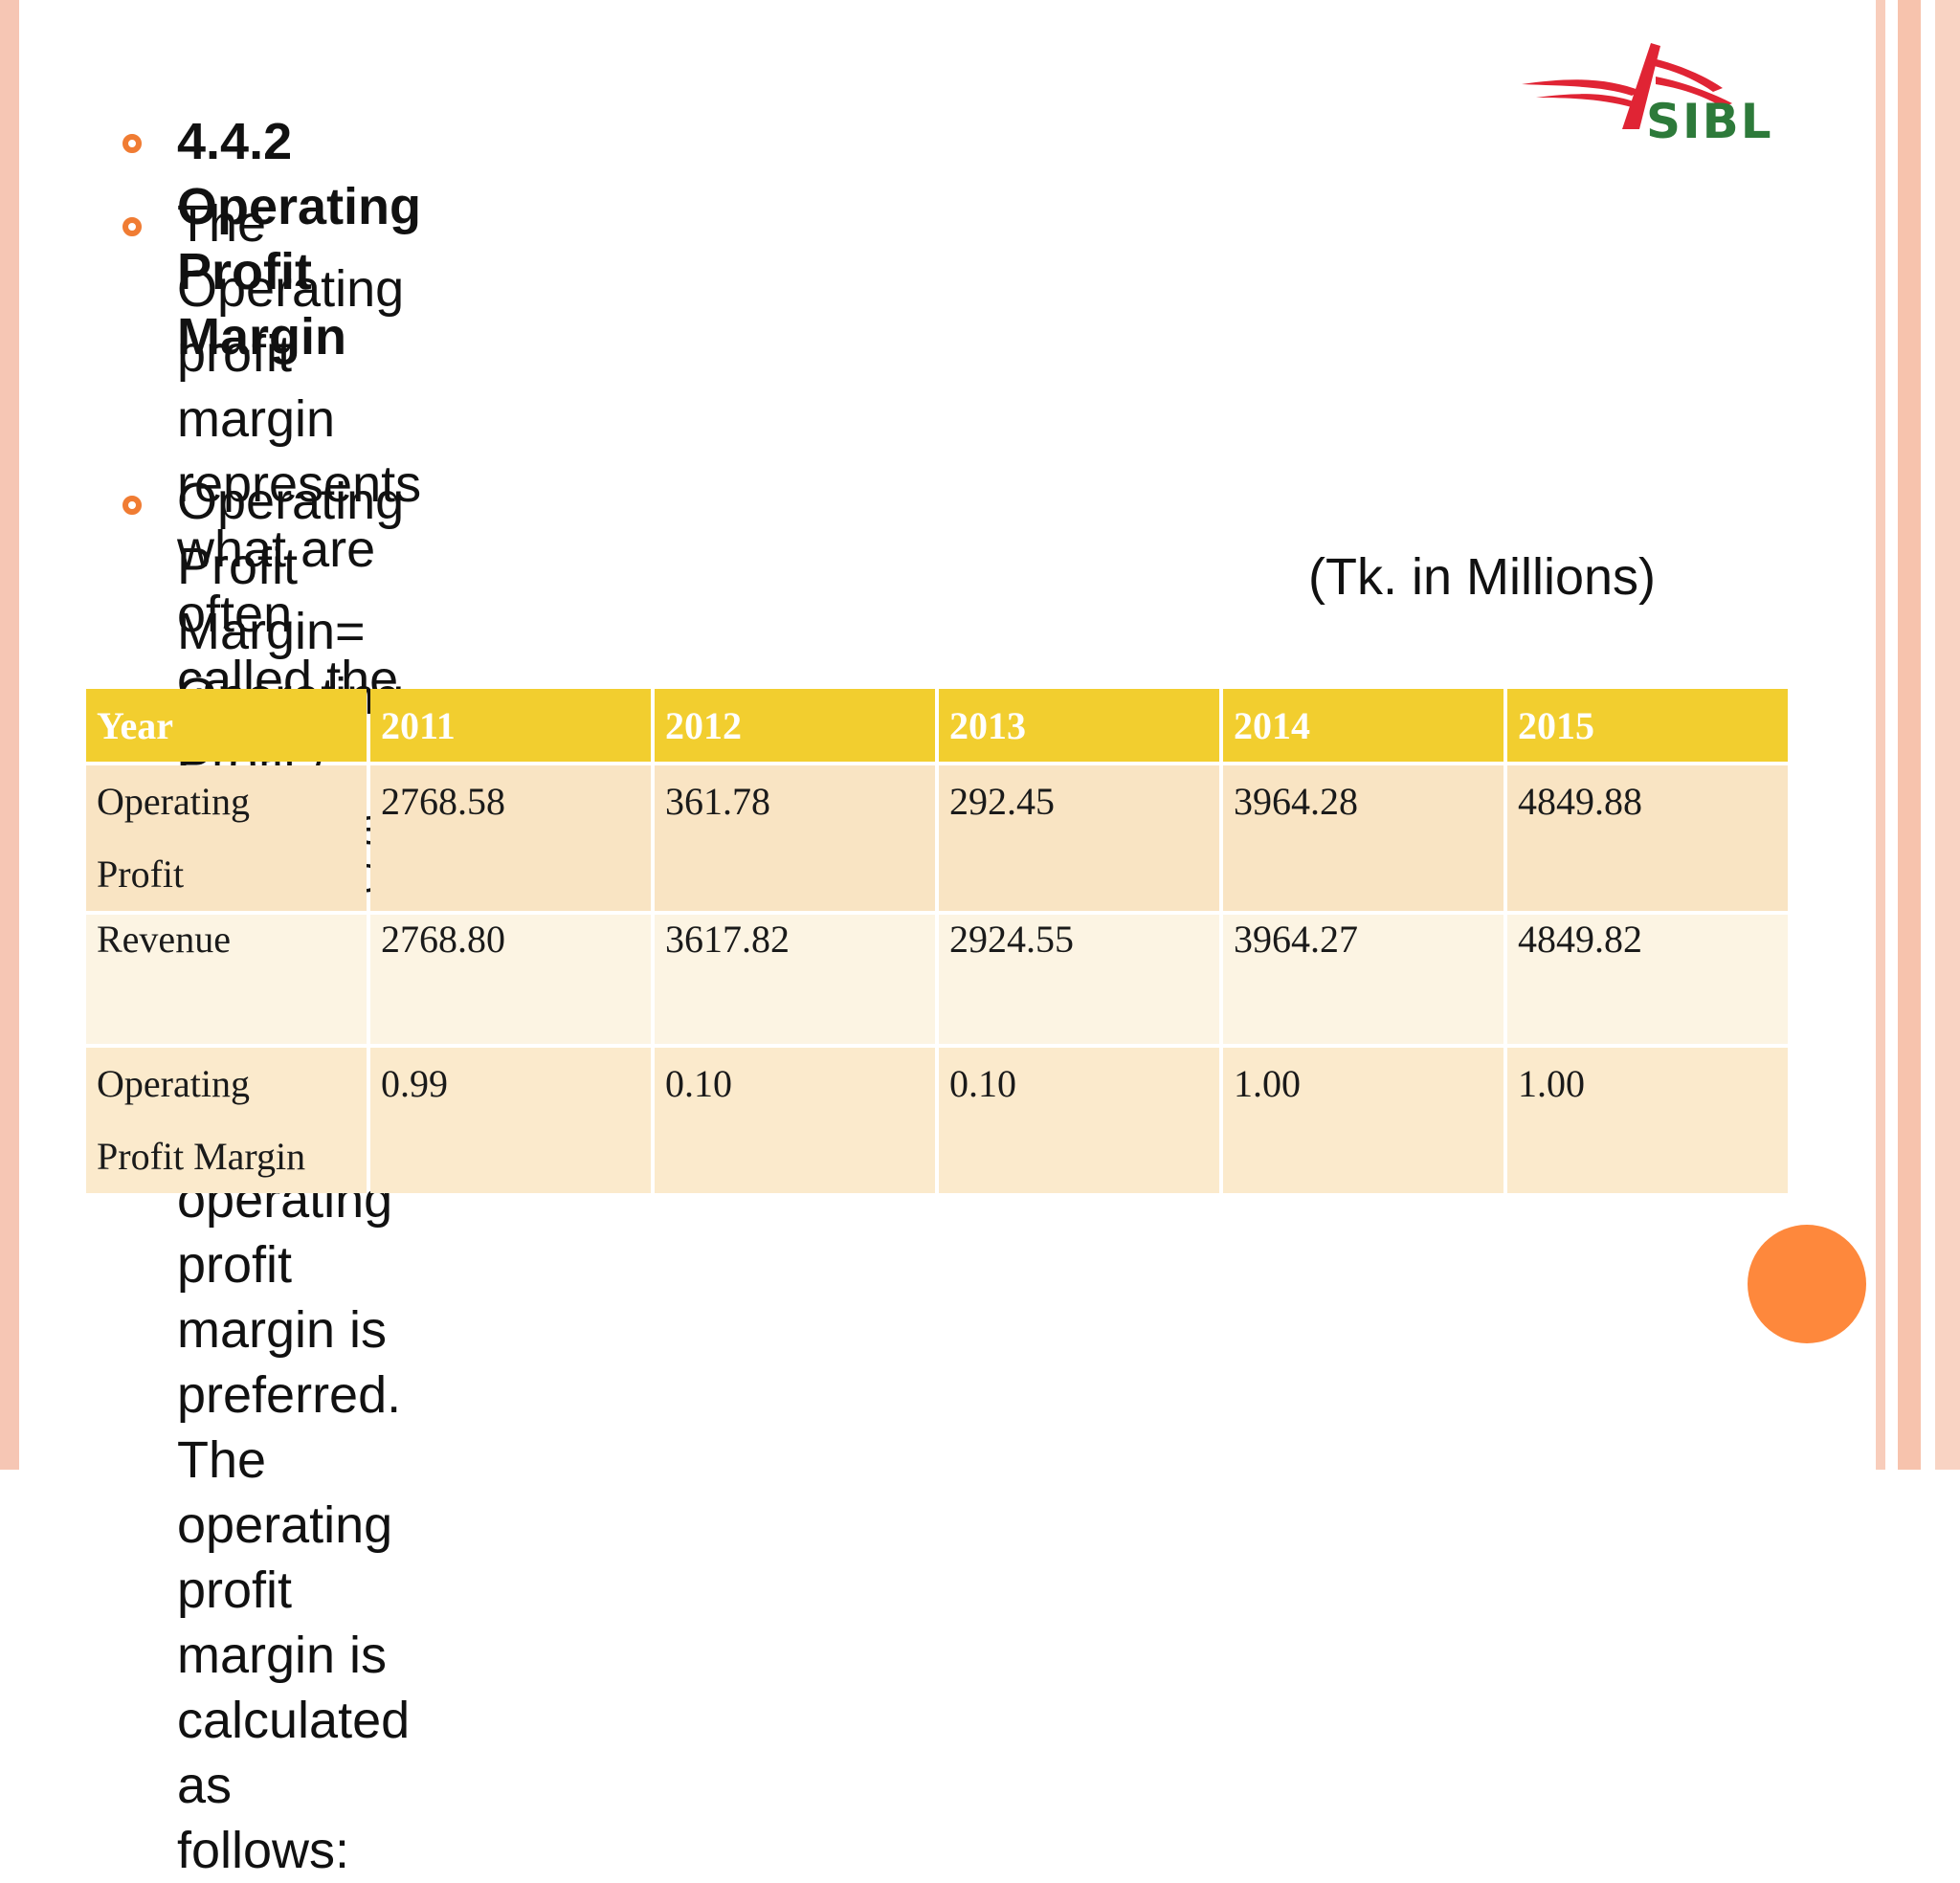  I want to click on row-label-line: Revenue, so click(164, 939).